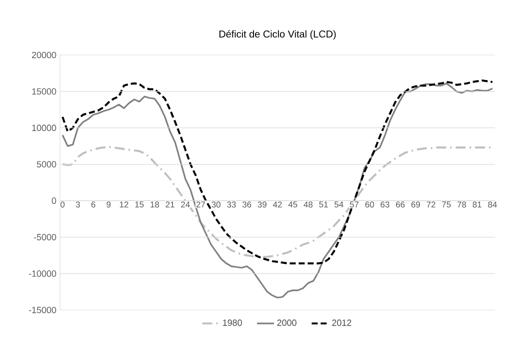 The width and height of the screenshot is (516, 337). I want to click on y-tick-label: 5000, so click(46, 164).